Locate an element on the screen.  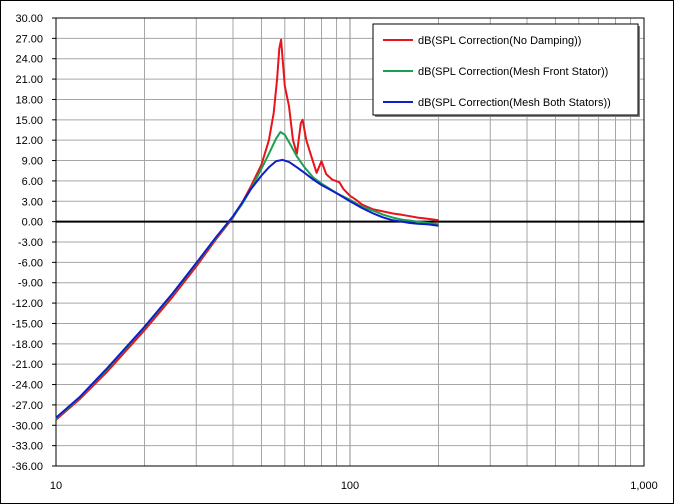
y-tick-label: 30.00 is located at coordinates (29, 19).